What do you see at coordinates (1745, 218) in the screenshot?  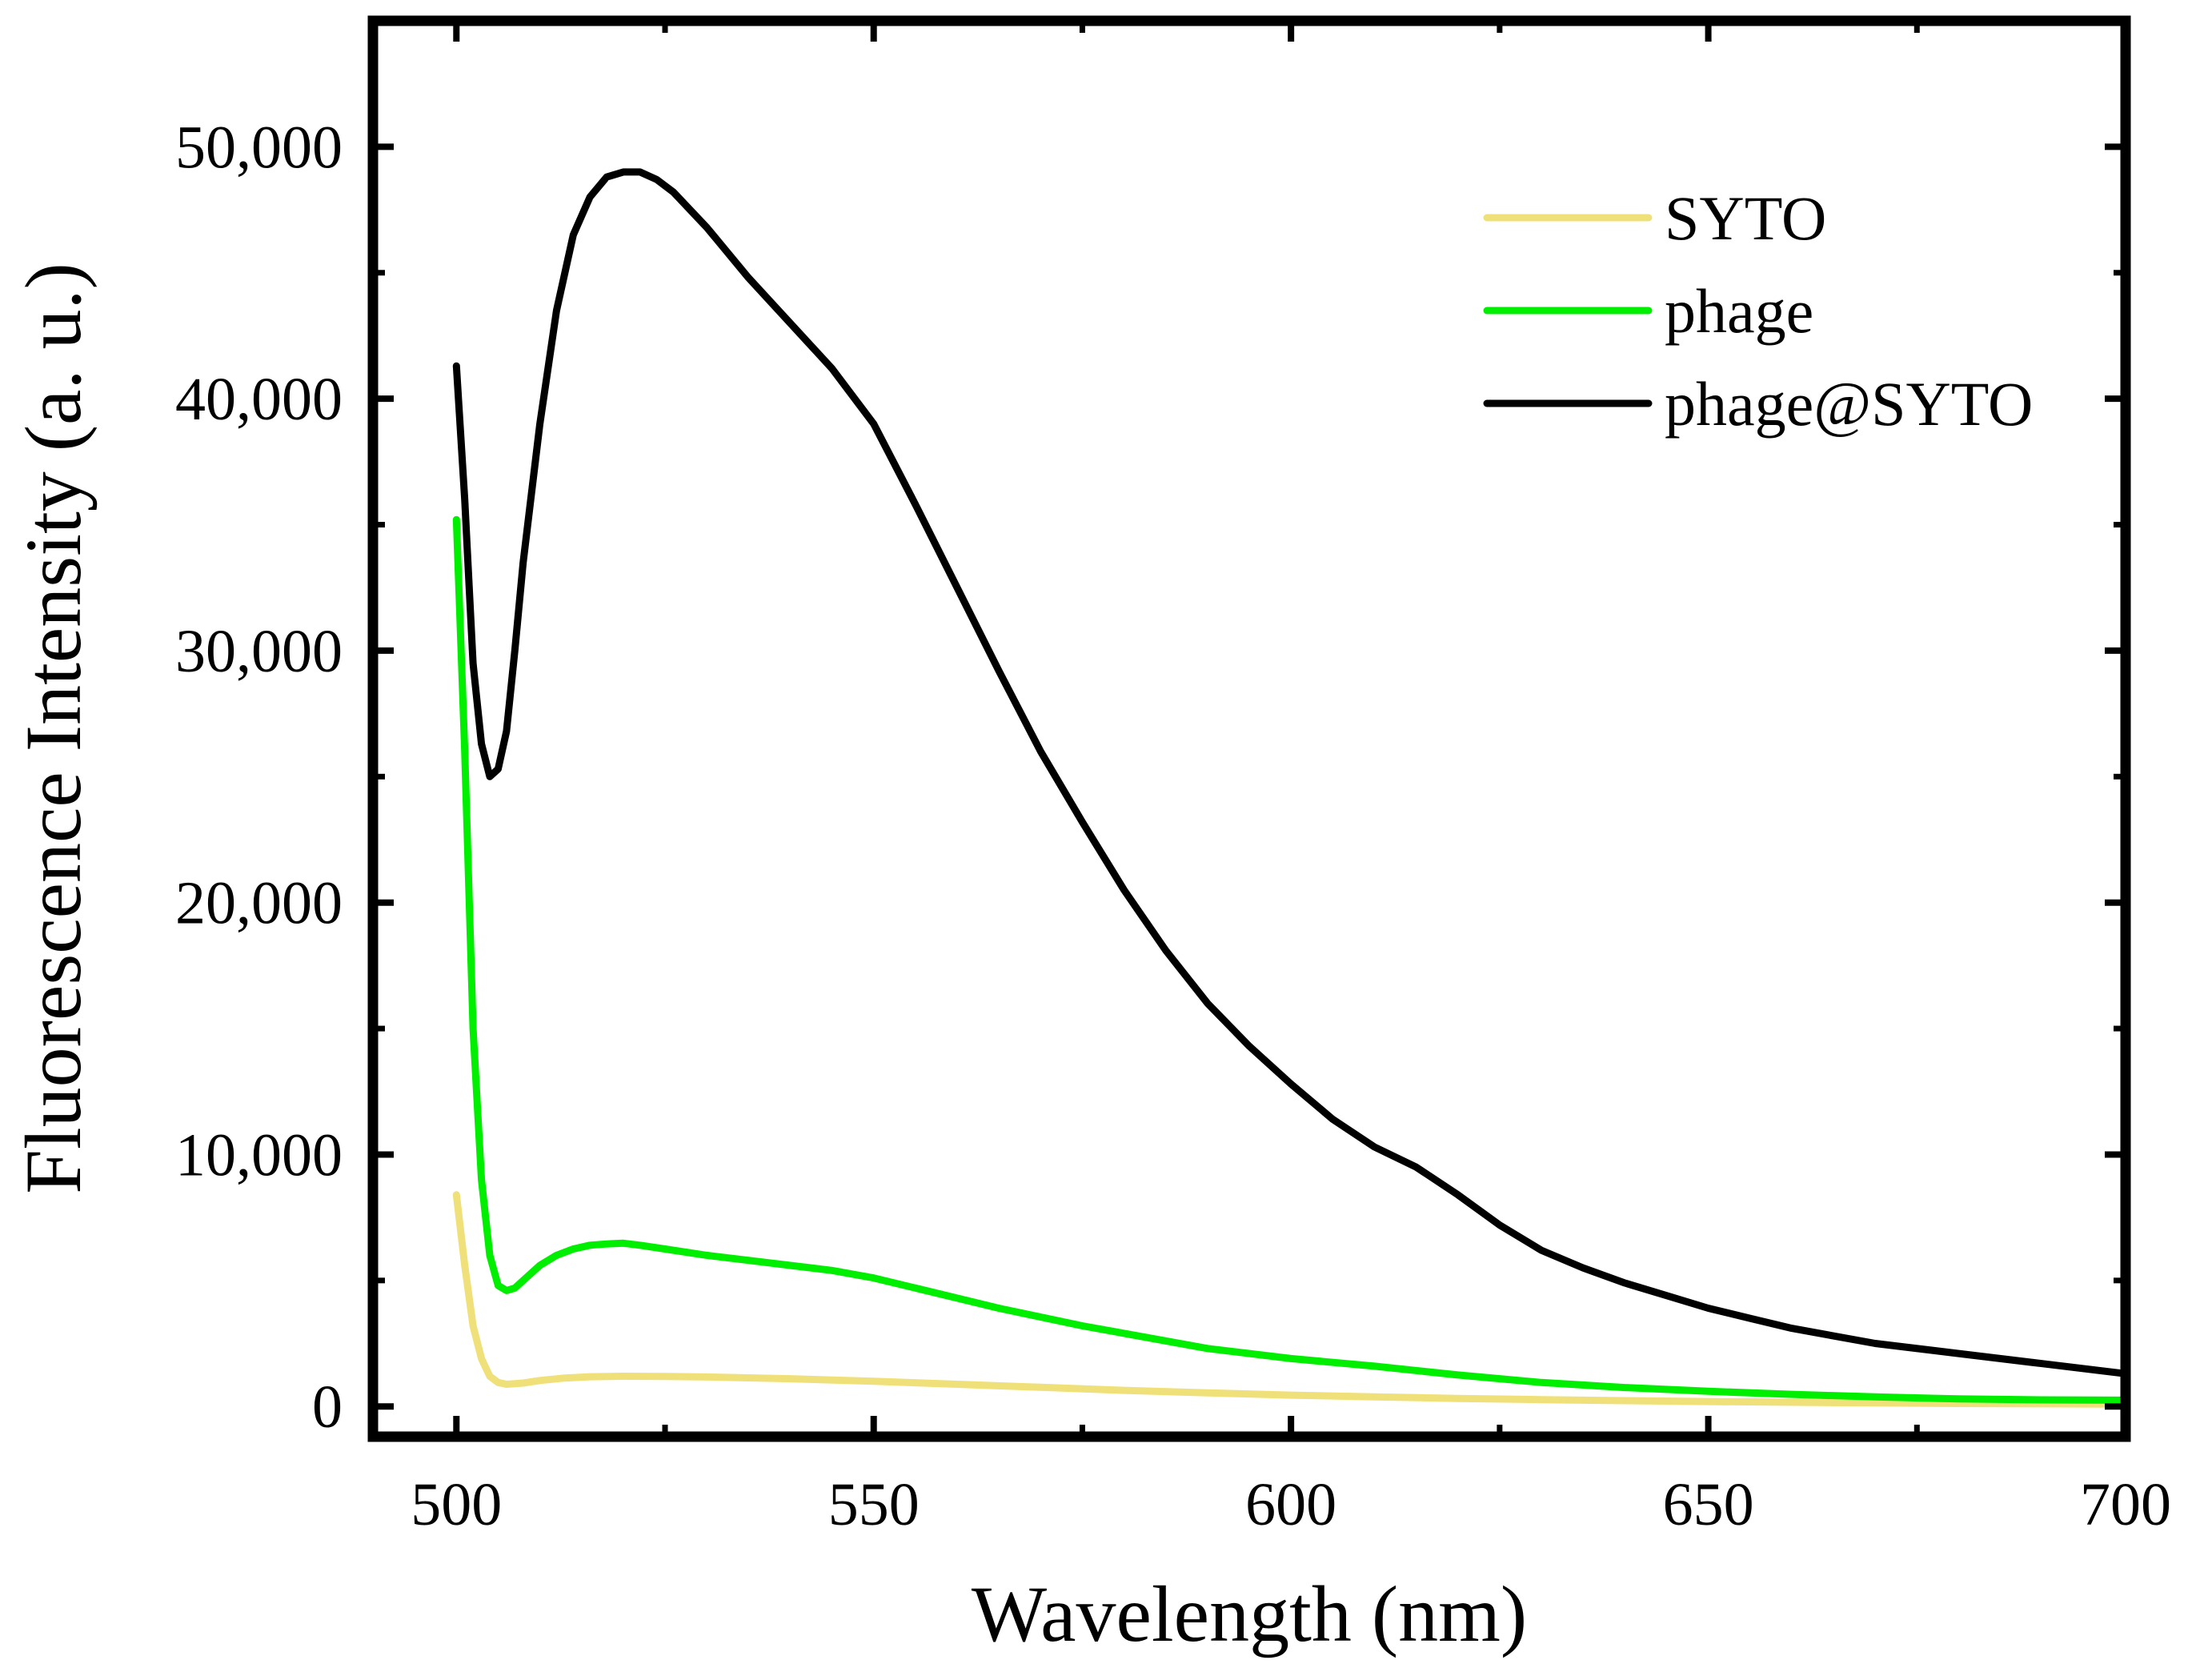 I see `legend-label-syto: SYTO` at bounding box center [1745, 218].